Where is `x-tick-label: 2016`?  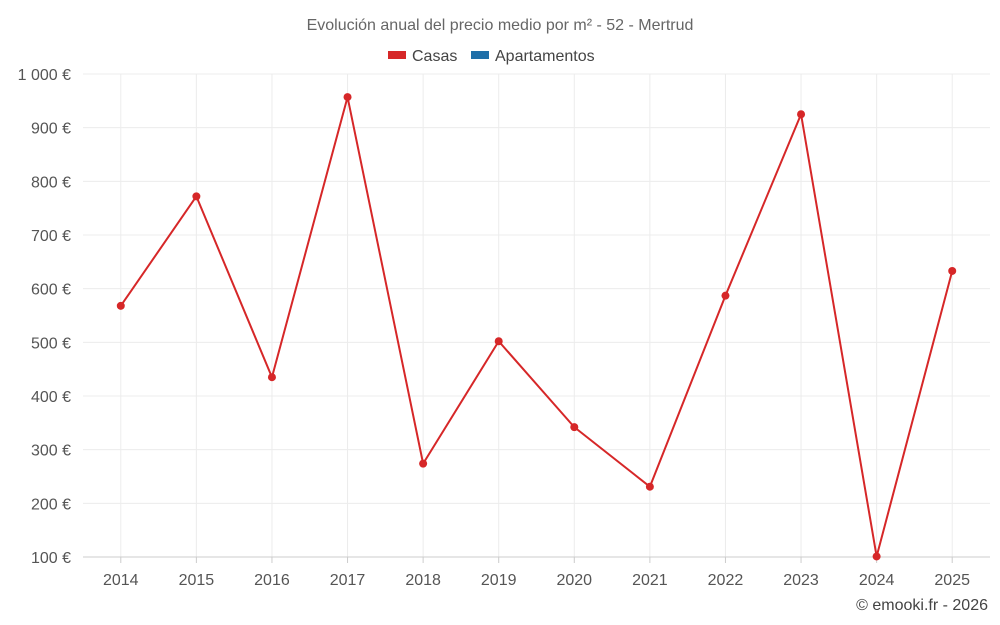
x-tick-label: 2016 is located at coordinates (272, 580).